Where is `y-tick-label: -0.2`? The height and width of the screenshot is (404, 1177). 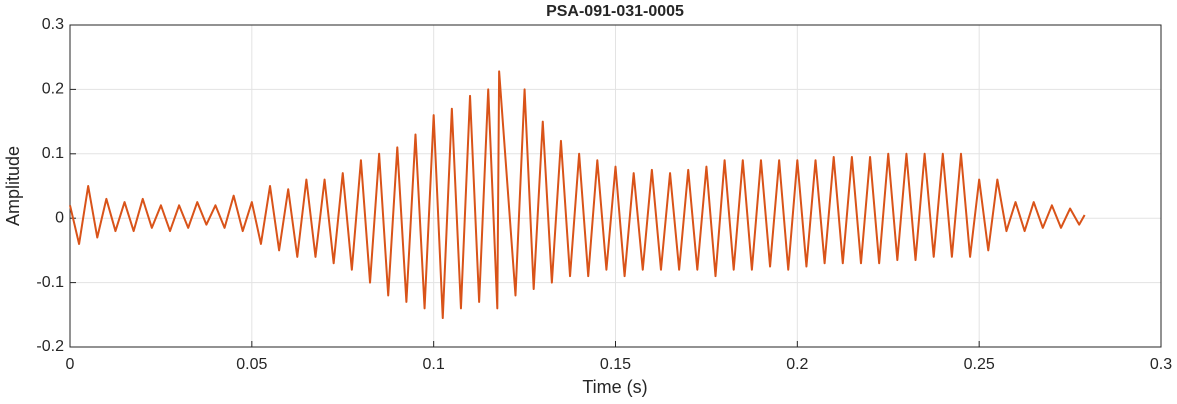 y-tick-label: -0.2 is located at coordinates (50, 346).